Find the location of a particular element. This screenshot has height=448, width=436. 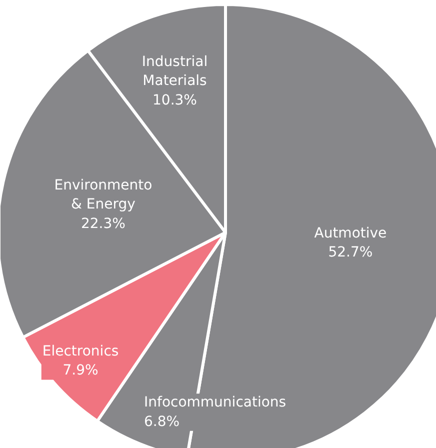

slice-label: Industrial Materials is located at coordinates (175, 72).